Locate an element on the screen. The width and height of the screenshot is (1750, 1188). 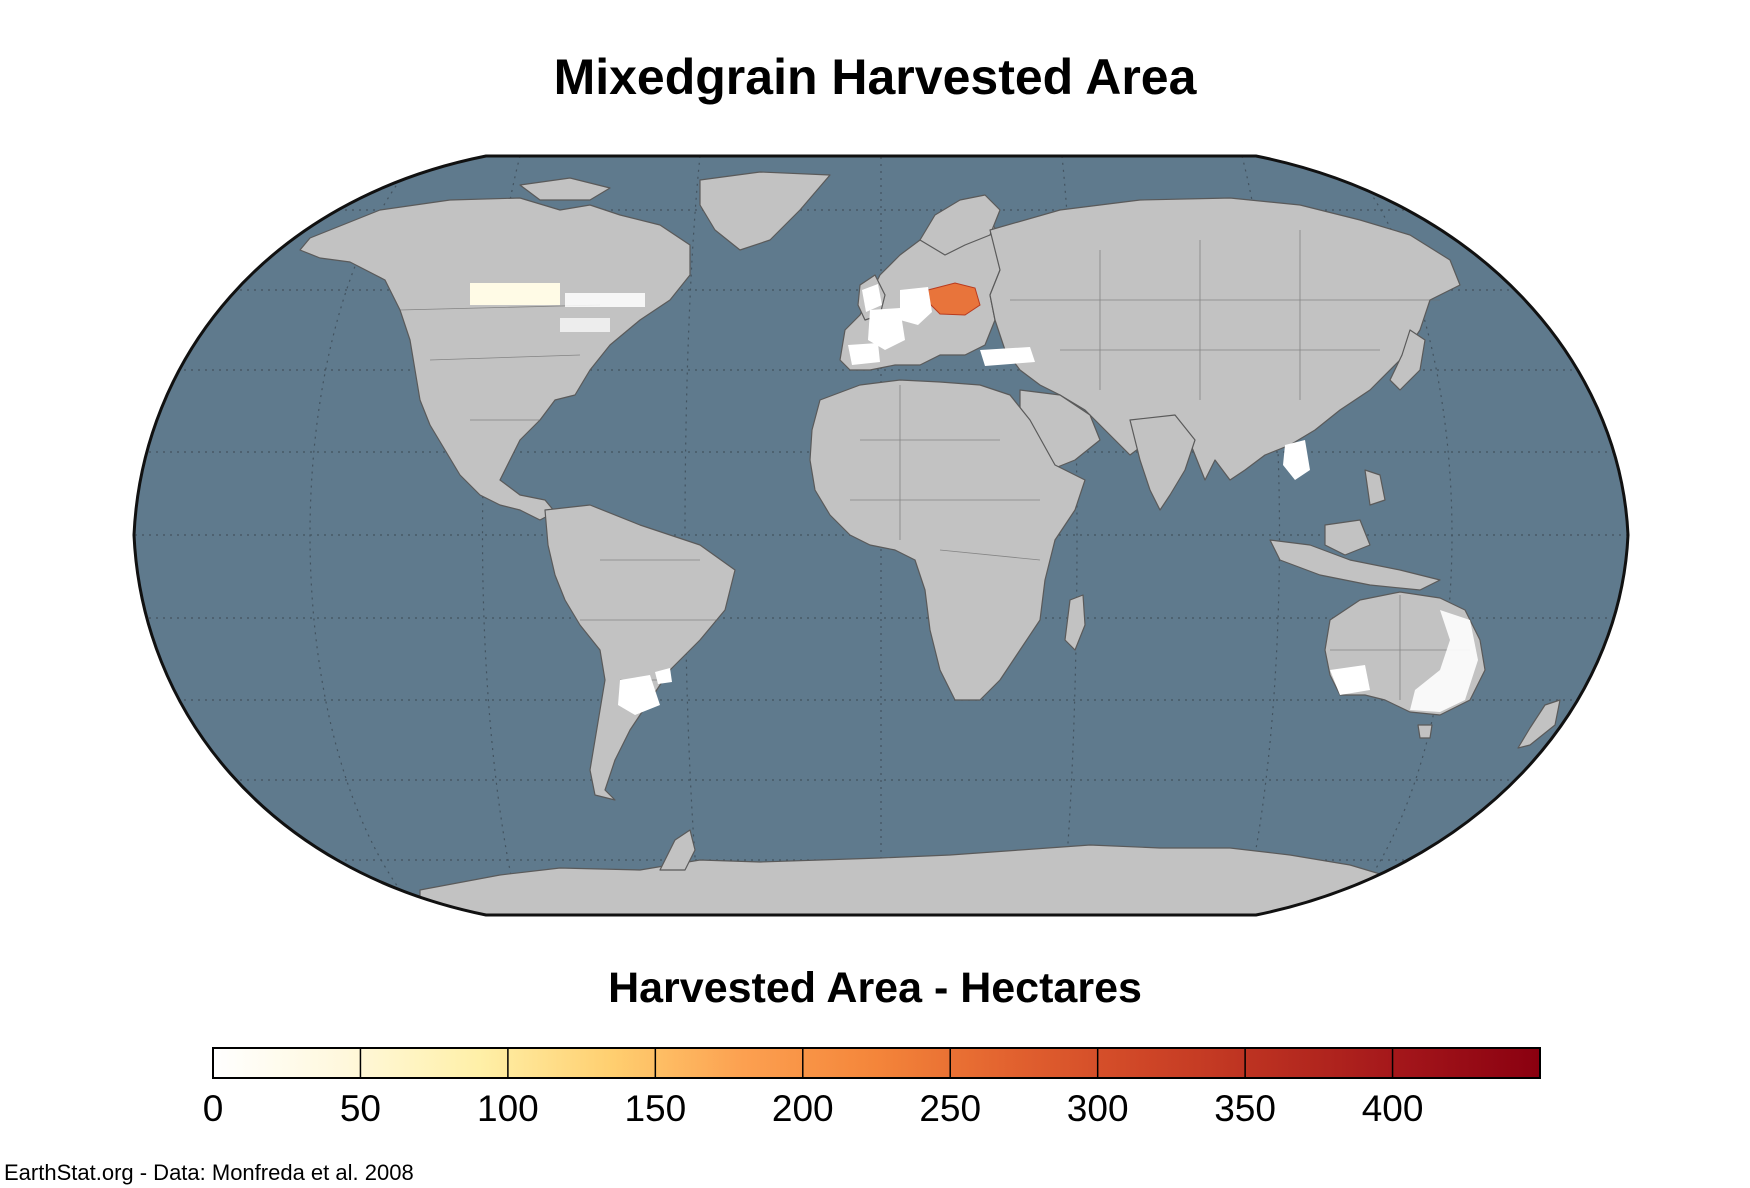
legend-tick-label: 0 is located at coordinates (213, 1108).